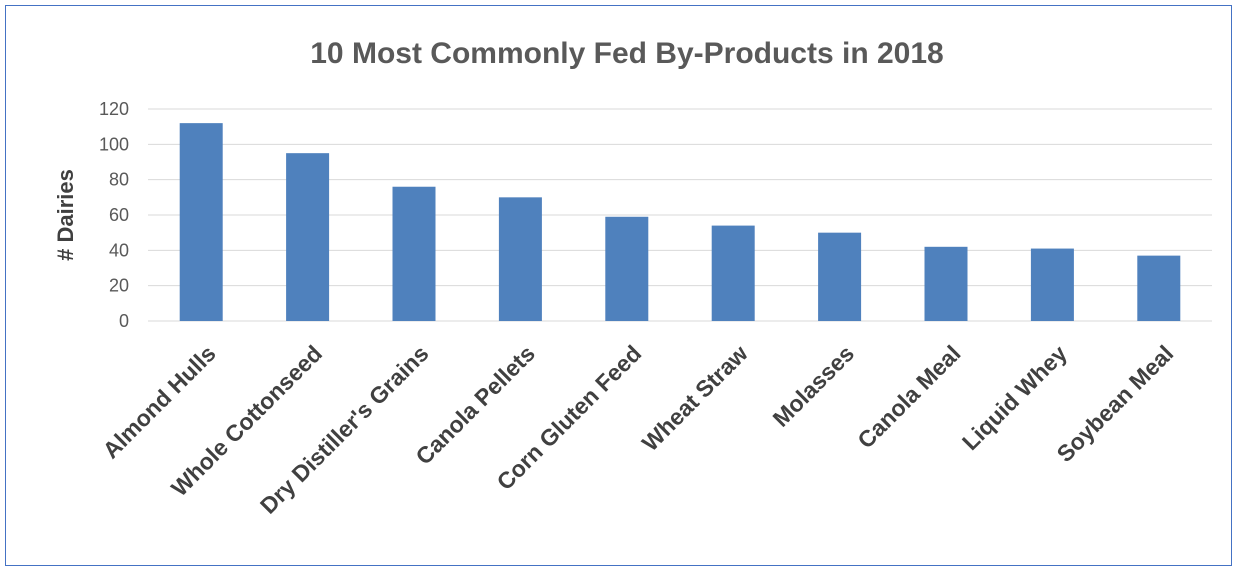 This screenshot has height=571, width=1237. What do you see at coordinates (1014, 397) in the screenshot?
I see `x-tick-label: Liquid Whey` at bounding box center [1014, 397].